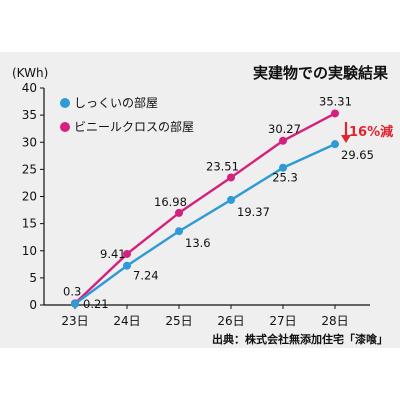 This screenshot has width=400, height=400. Describe the element at coordinates (33, 278) in the screenshot. I see `y-tick-label: 5` at that location.